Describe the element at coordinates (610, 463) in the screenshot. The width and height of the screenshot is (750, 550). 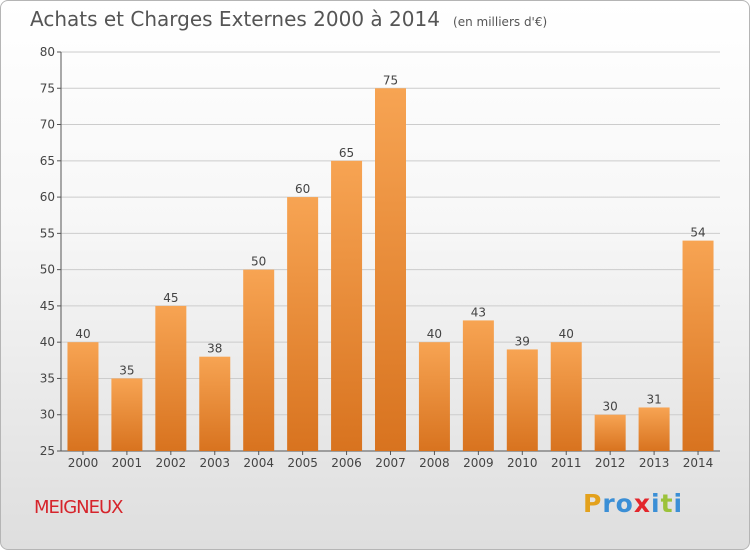
I see `x-tick-label: 2012` at that location.